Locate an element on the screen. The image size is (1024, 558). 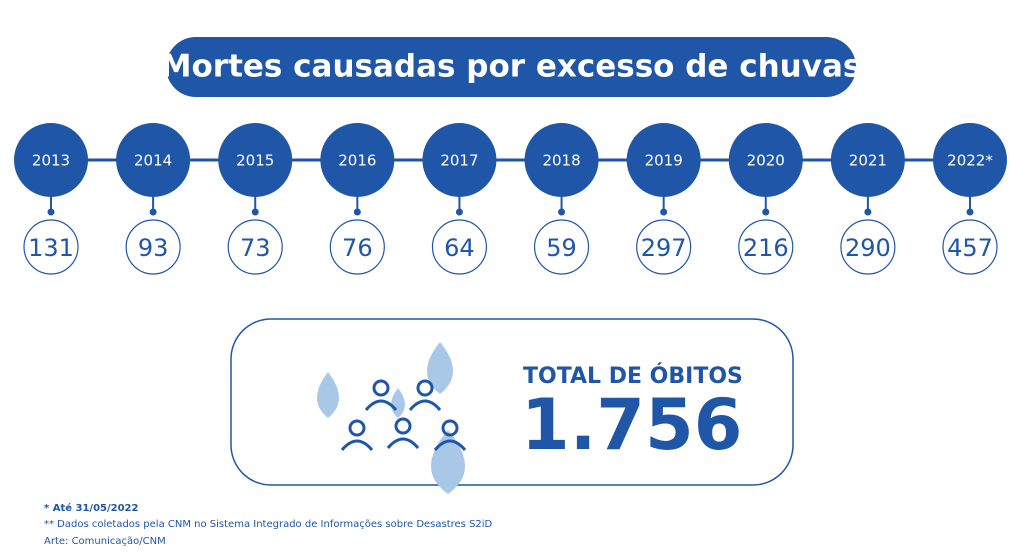
value: 131 is located at coordinates (51, 248).